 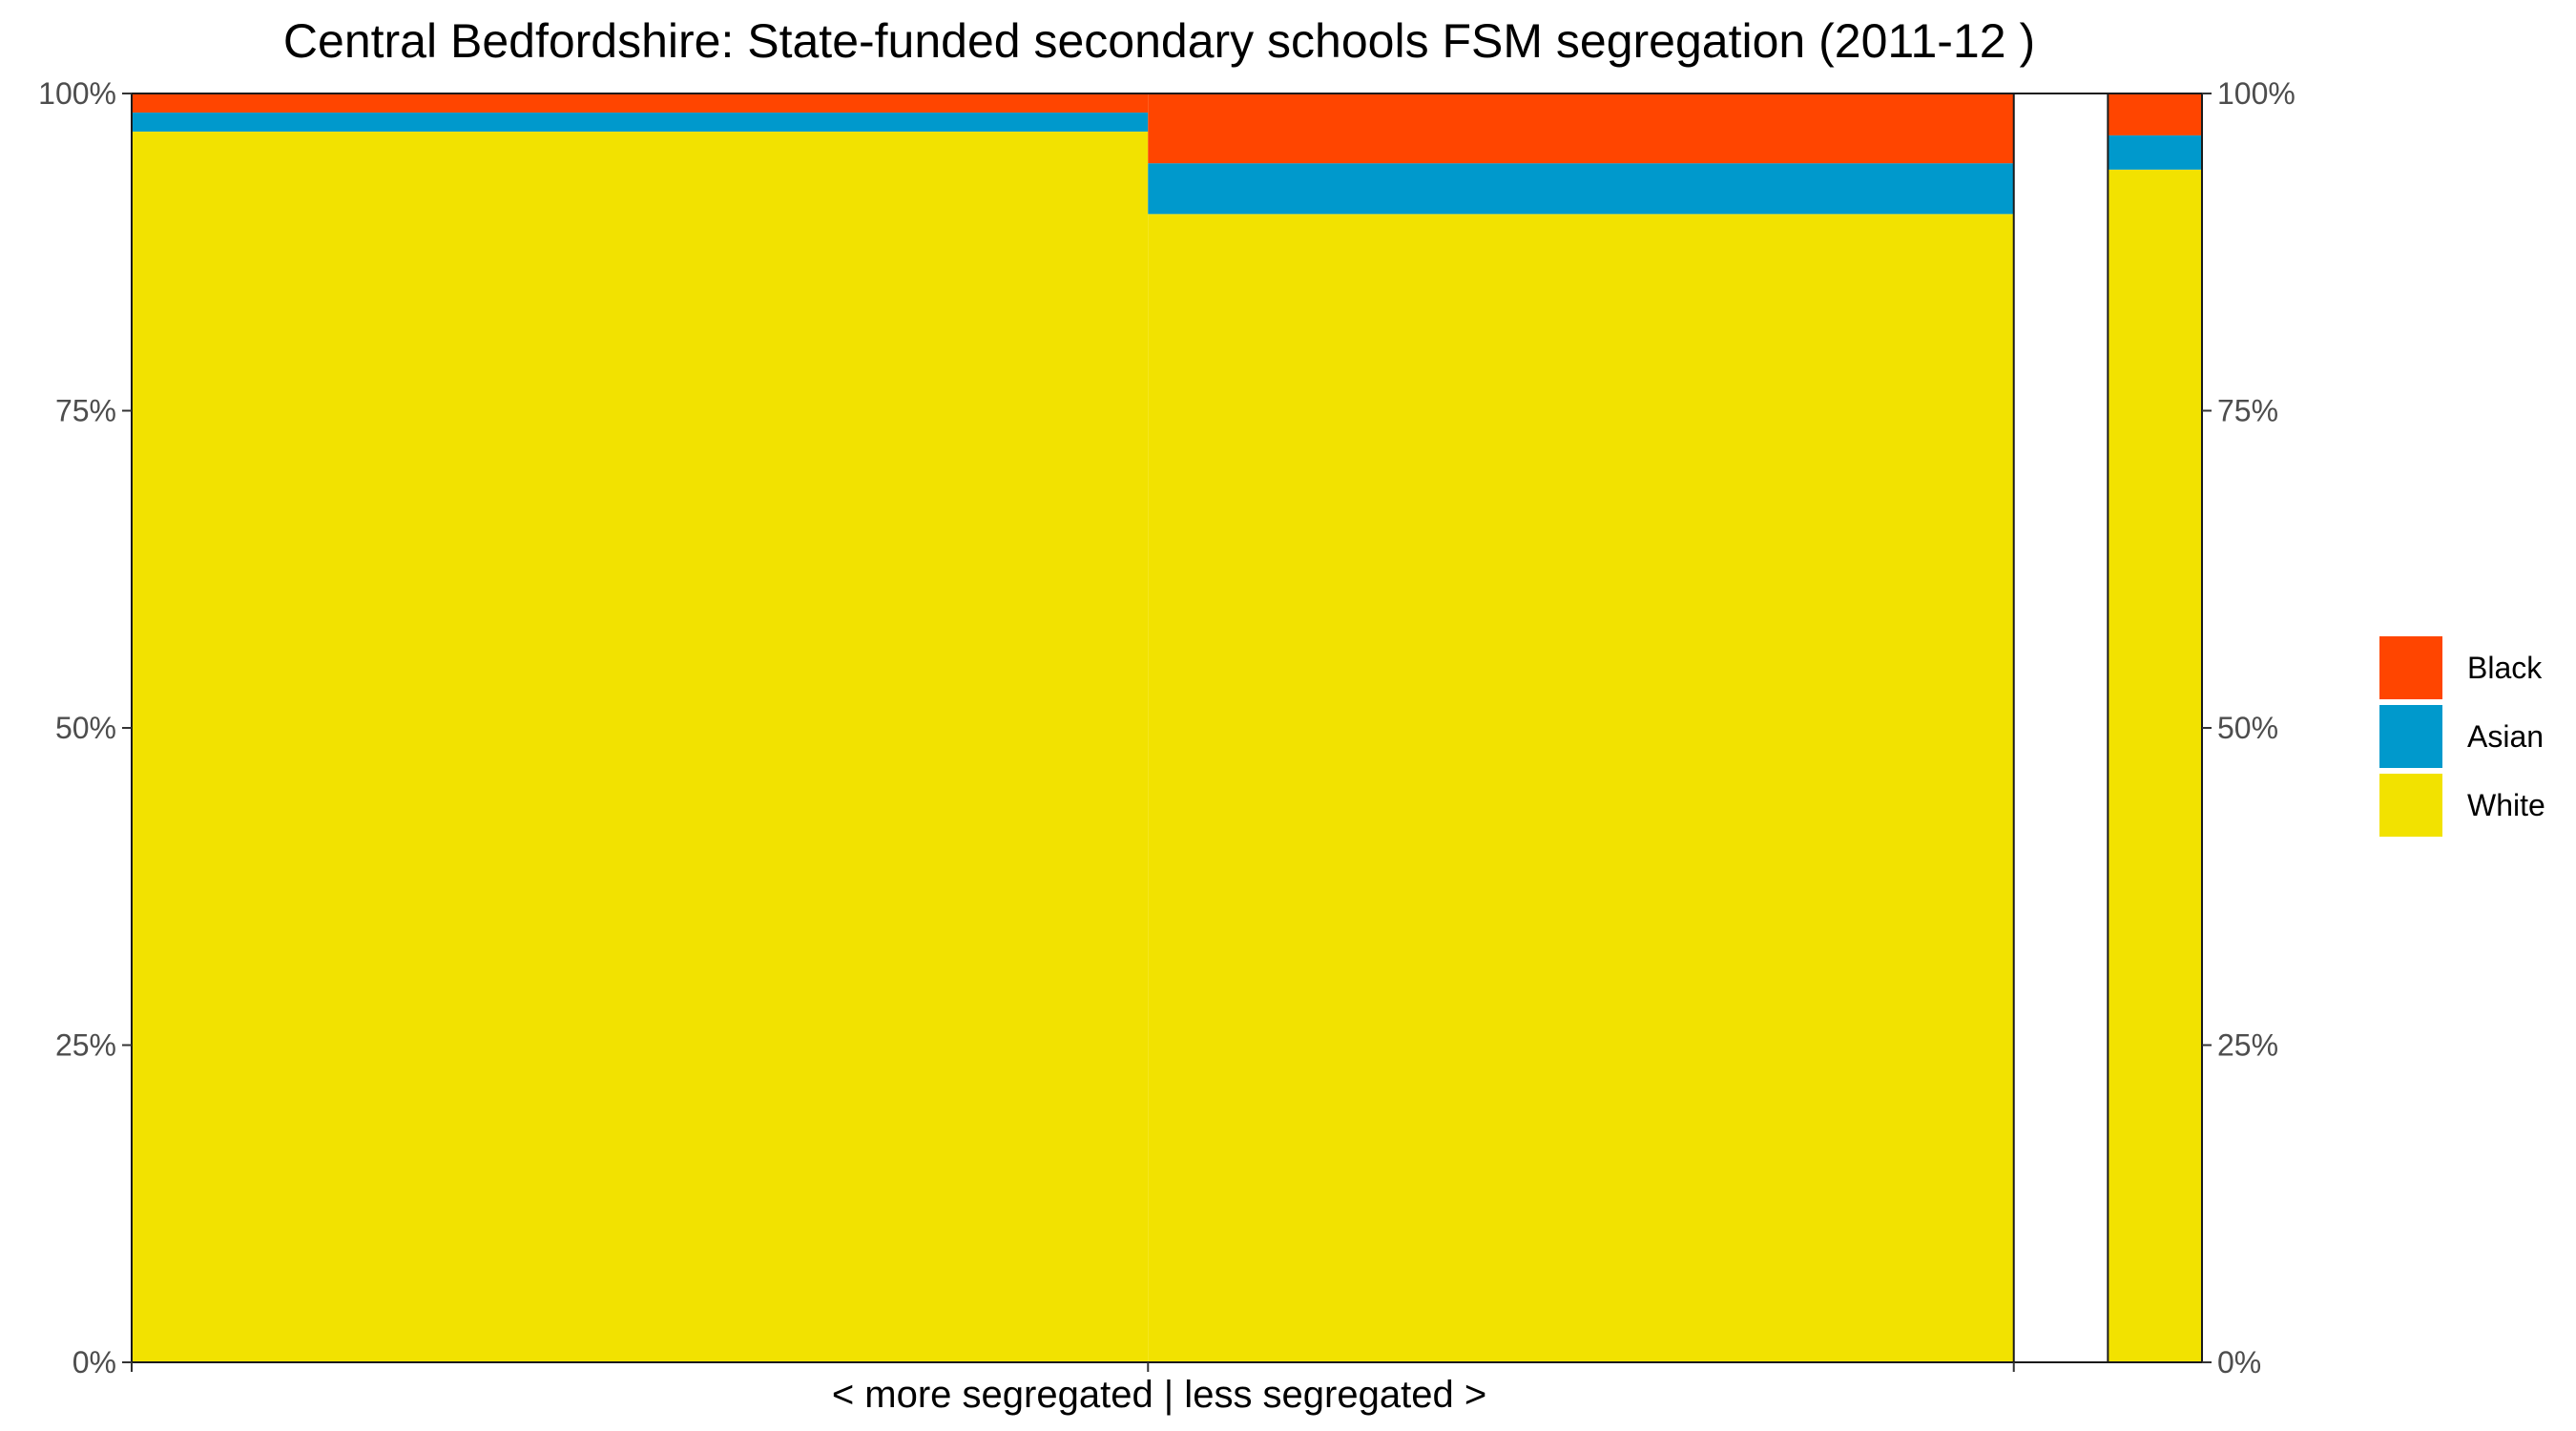 I want to click on y-tick-label-right: 100%, so click(x=2256, y=93).